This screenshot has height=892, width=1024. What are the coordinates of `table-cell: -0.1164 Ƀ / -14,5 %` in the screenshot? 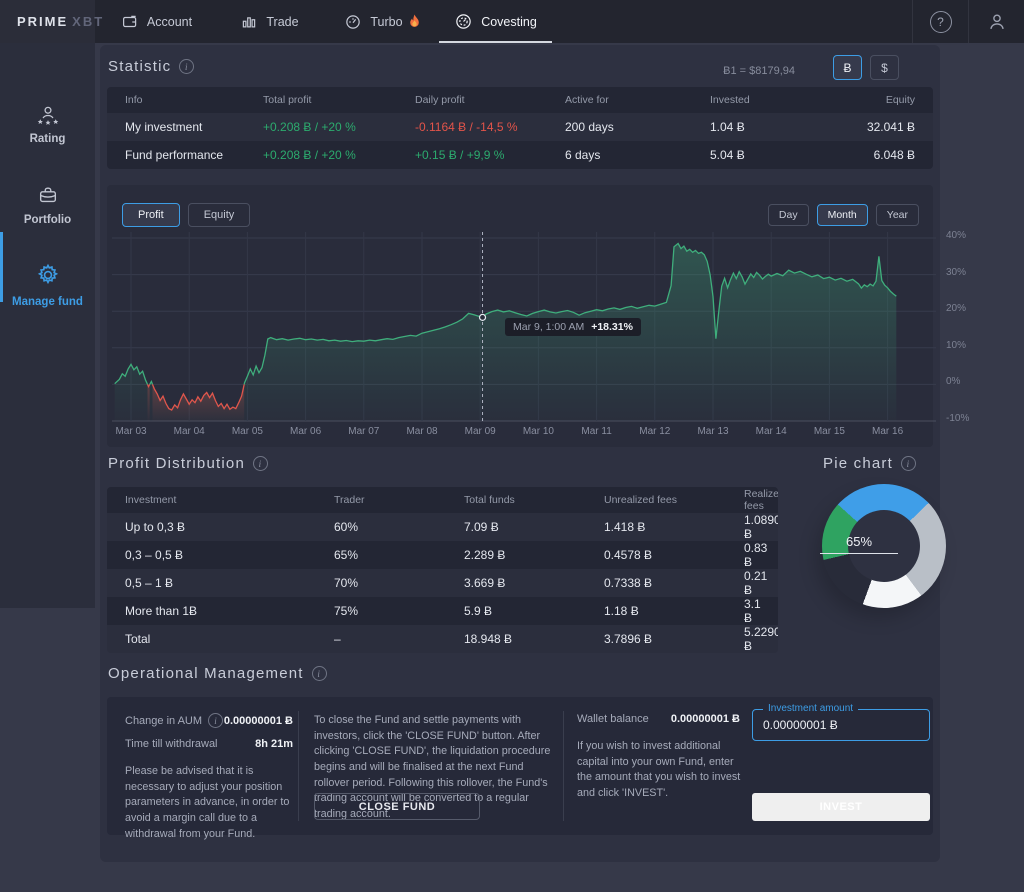 It's located at (466, 127).